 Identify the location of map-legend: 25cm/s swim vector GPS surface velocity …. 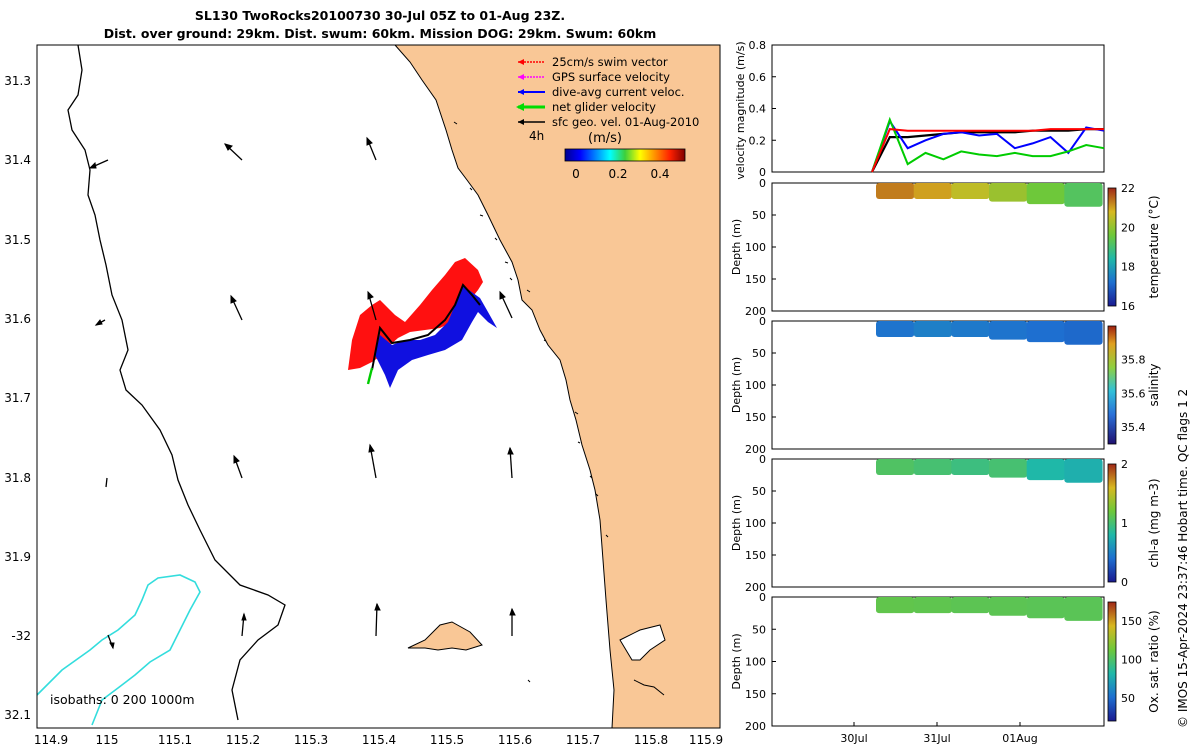
(607, 118).